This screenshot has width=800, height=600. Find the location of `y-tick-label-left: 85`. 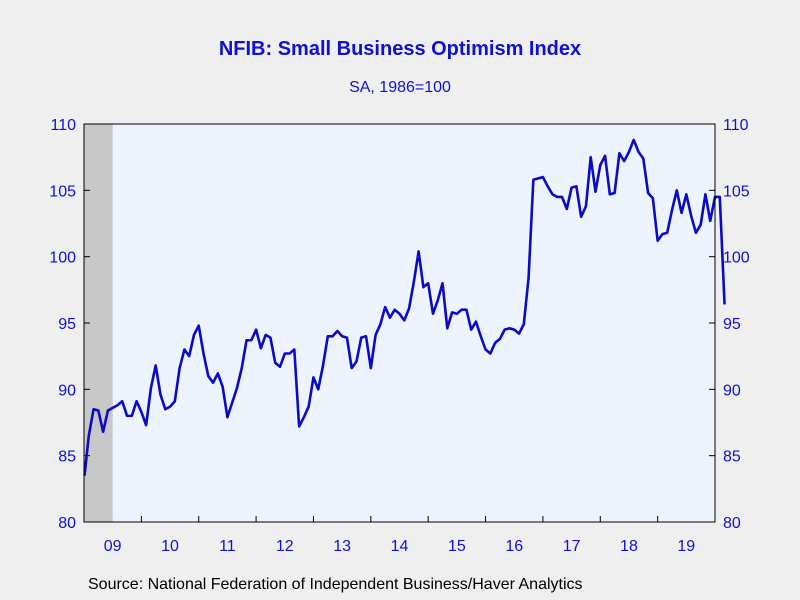

y-tick-label-left: 85 is located at coordinates (67, 457).